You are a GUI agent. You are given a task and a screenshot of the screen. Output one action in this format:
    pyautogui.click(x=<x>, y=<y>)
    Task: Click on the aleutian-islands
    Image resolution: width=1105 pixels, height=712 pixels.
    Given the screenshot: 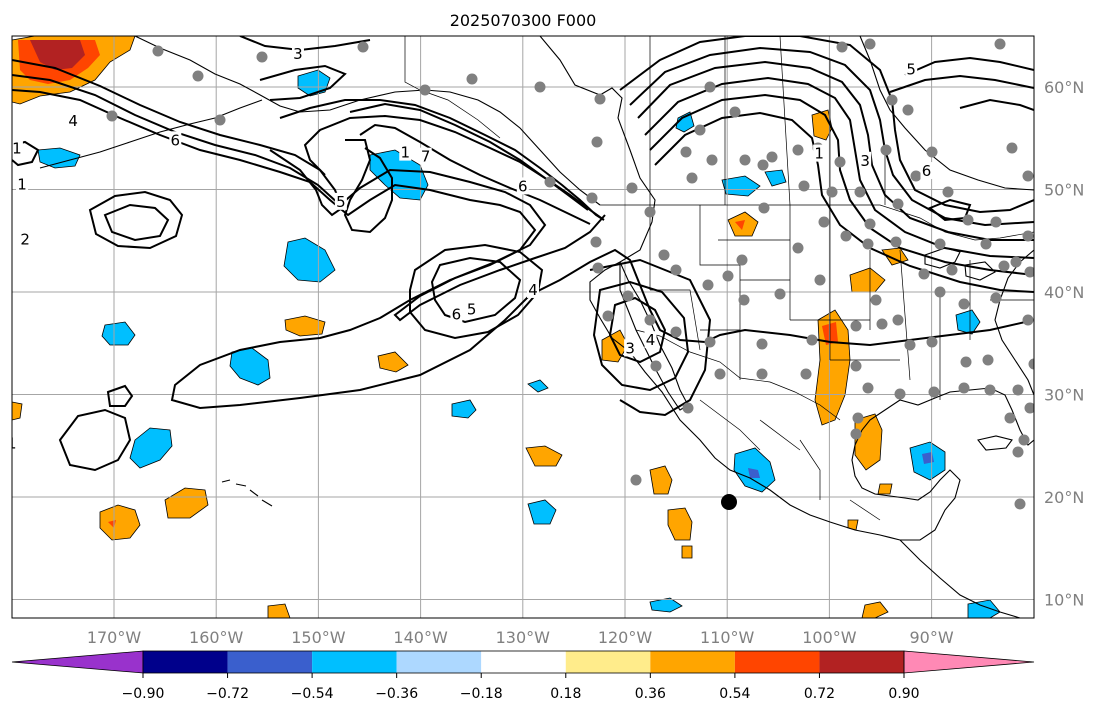 What is the action you would take?
    pyautogui.click(x=151, y=134)
    